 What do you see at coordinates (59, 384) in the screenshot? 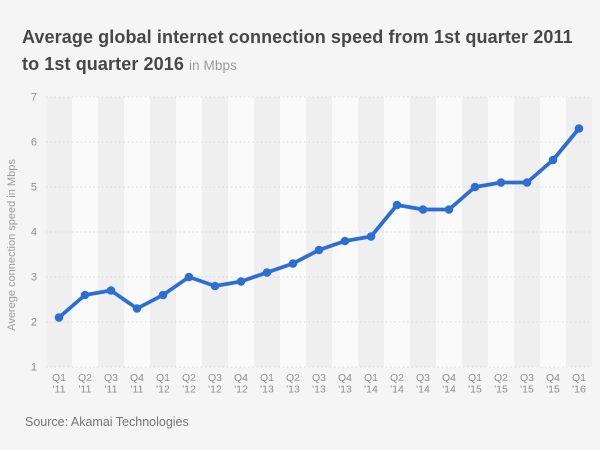
I see `x-tick-label: Q1'11` at bounding box center [59, 384].